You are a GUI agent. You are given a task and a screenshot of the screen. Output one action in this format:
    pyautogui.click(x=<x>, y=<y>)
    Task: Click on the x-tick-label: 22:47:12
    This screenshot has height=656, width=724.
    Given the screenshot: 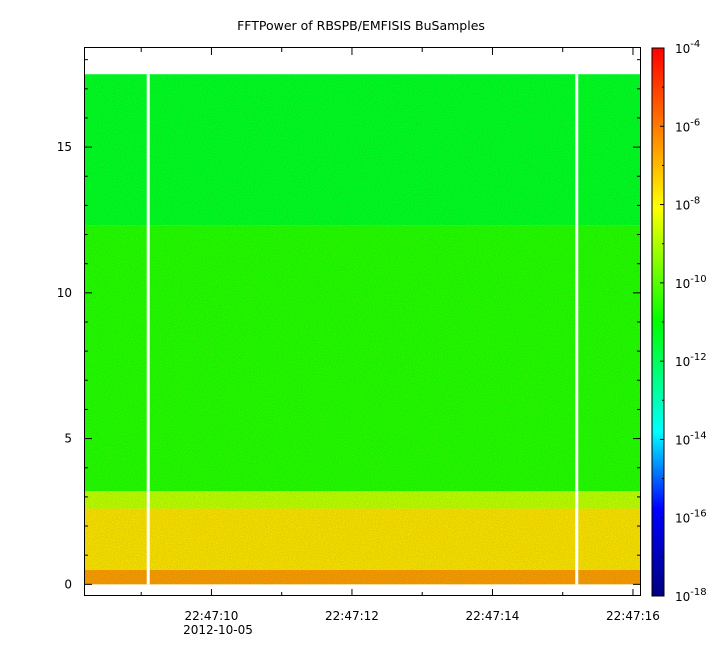 What is the action you would take?
    pyautogui.click(x=352, y=616)
    